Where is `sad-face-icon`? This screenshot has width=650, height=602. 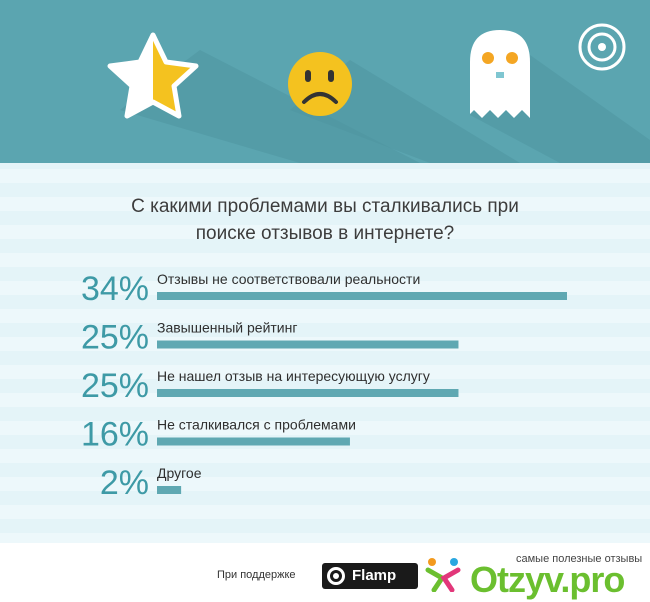
sad-face-icon is located at coordinates (320, 84).